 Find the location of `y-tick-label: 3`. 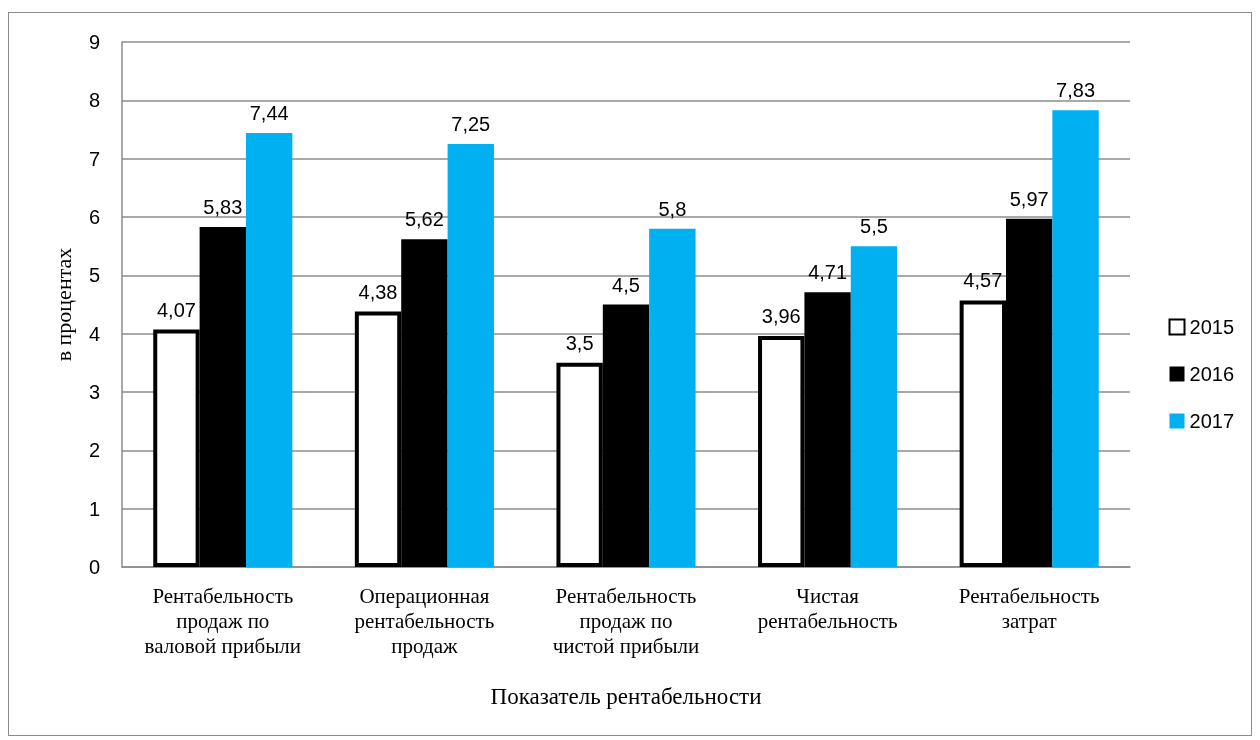

y-tick-label: 3 is located at coordinates (94, 392).